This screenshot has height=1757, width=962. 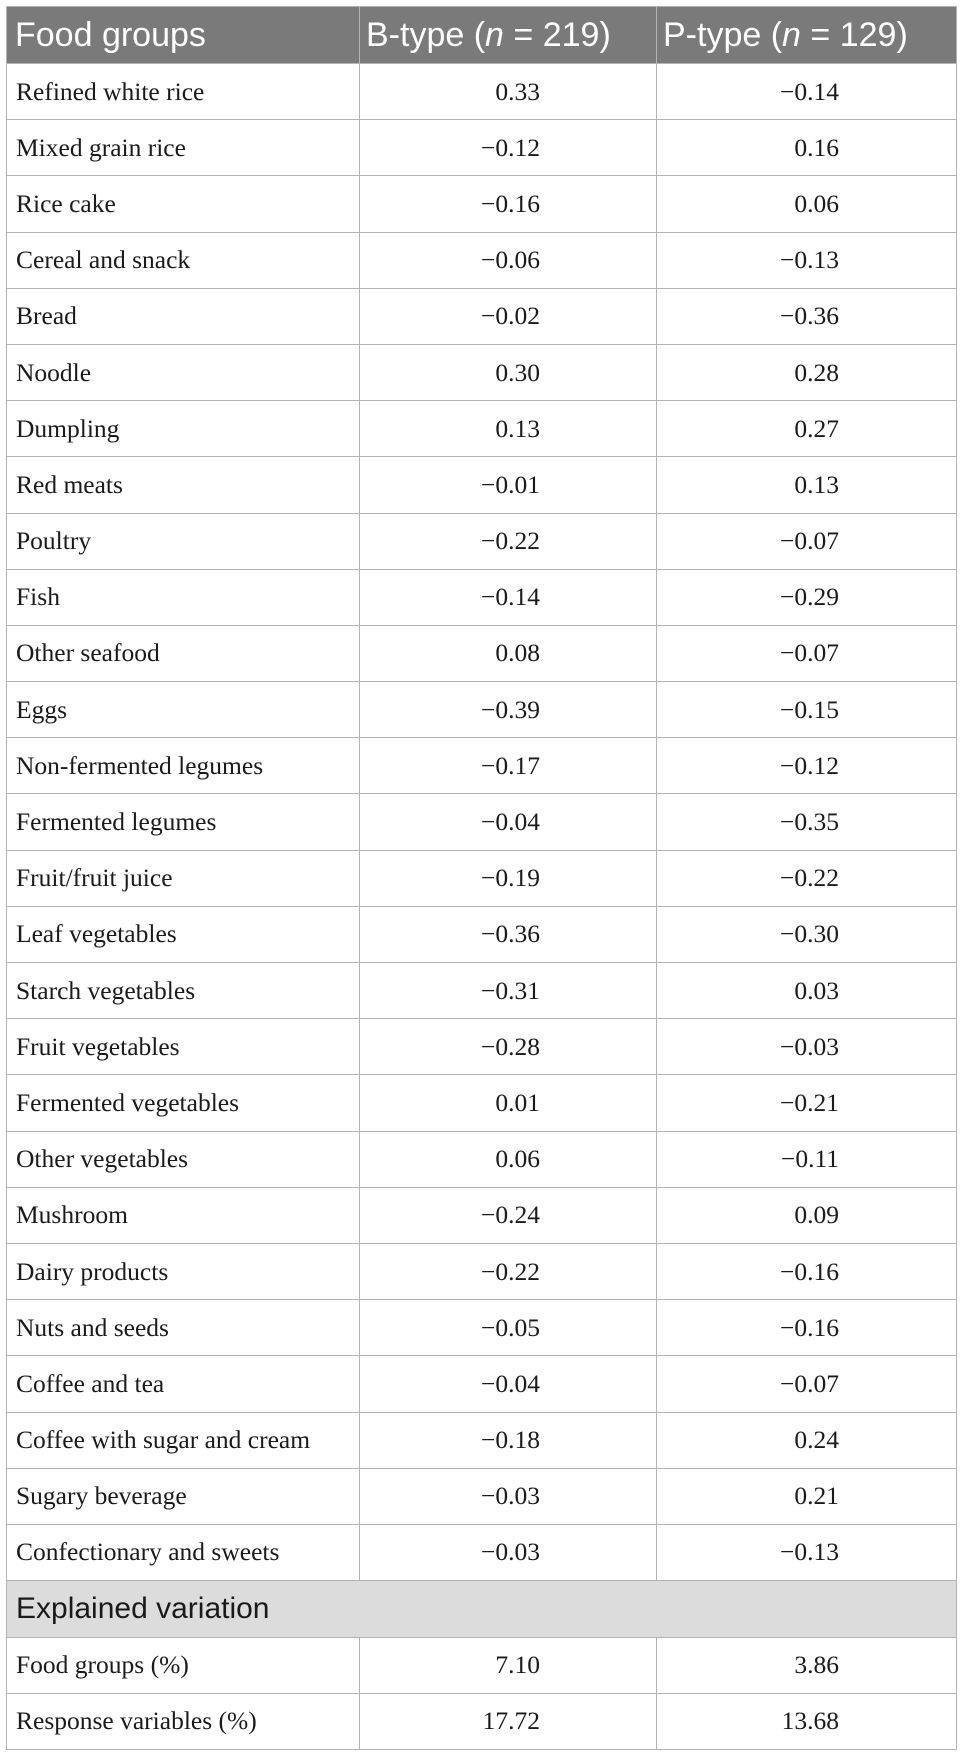 I want to click on b-type-value: 0.13, so click(x=508, y=429).